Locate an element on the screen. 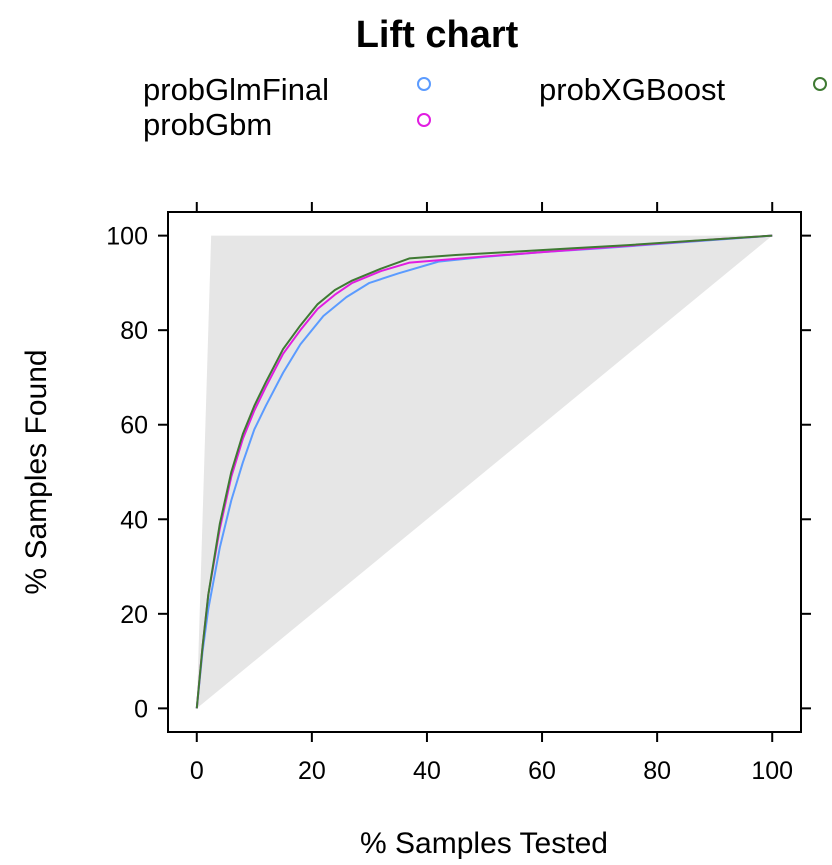 The height and width of the screenshot is (865, 832). y-tick-label: 100 is located at coordinates (127, 237).